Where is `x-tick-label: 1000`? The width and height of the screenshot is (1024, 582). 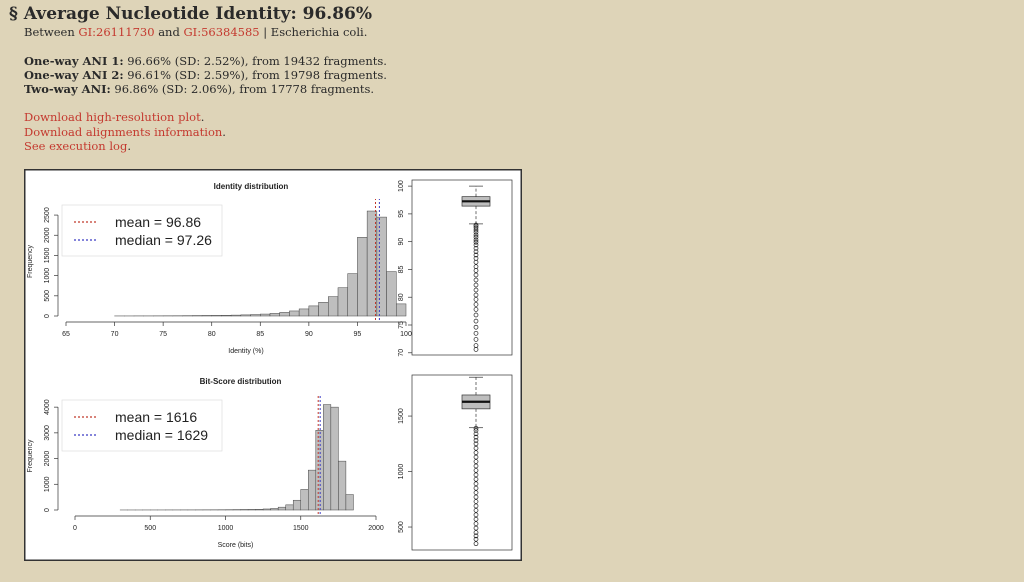
x-tick-label: 1000 is located at coordinates (226, 528).